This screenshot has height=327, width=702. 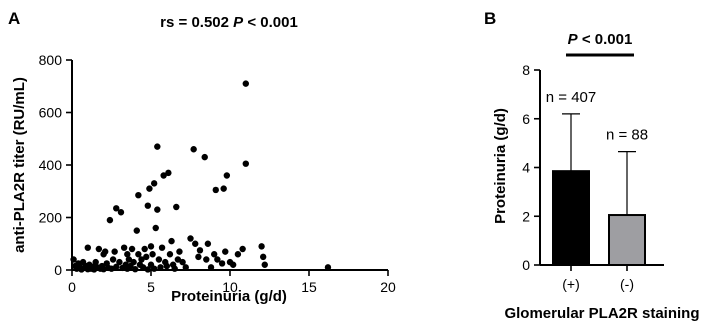 I want to click on panel-a-title: rs = 0.502 P < 0.001, so click(x=229, y=22).